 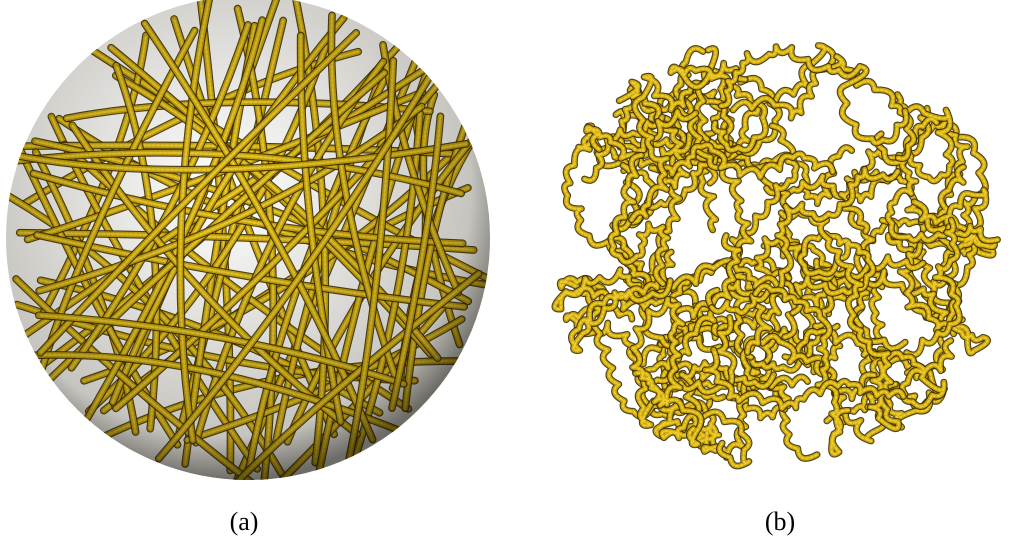 What do you see at coordinates (780, 521) in the screenshot?
I see `panel-b-label: (b)` at bounding box center [780, 521].